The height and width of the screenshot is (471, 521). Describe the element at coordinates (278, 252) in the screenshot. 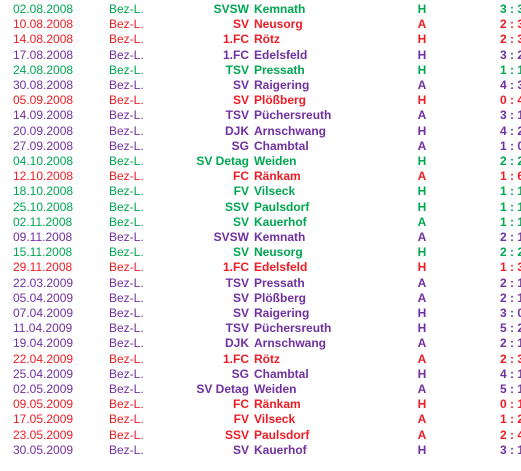

I see `opponent-team-name: Neusorg` at that location.